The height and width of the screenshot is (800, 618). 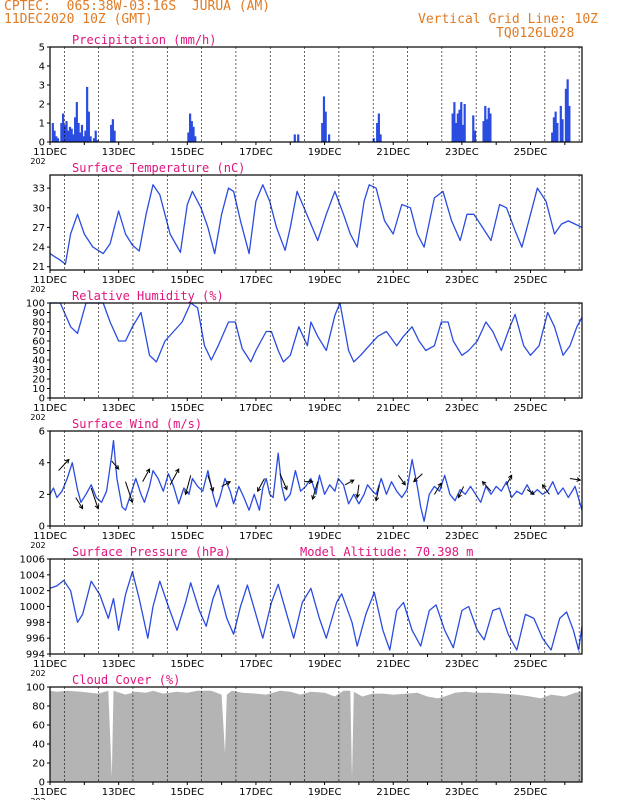 What do you see at coordinates (316, 611) in the screenshot?
I see `pressure-series-line` at bounding box center [316, 611].